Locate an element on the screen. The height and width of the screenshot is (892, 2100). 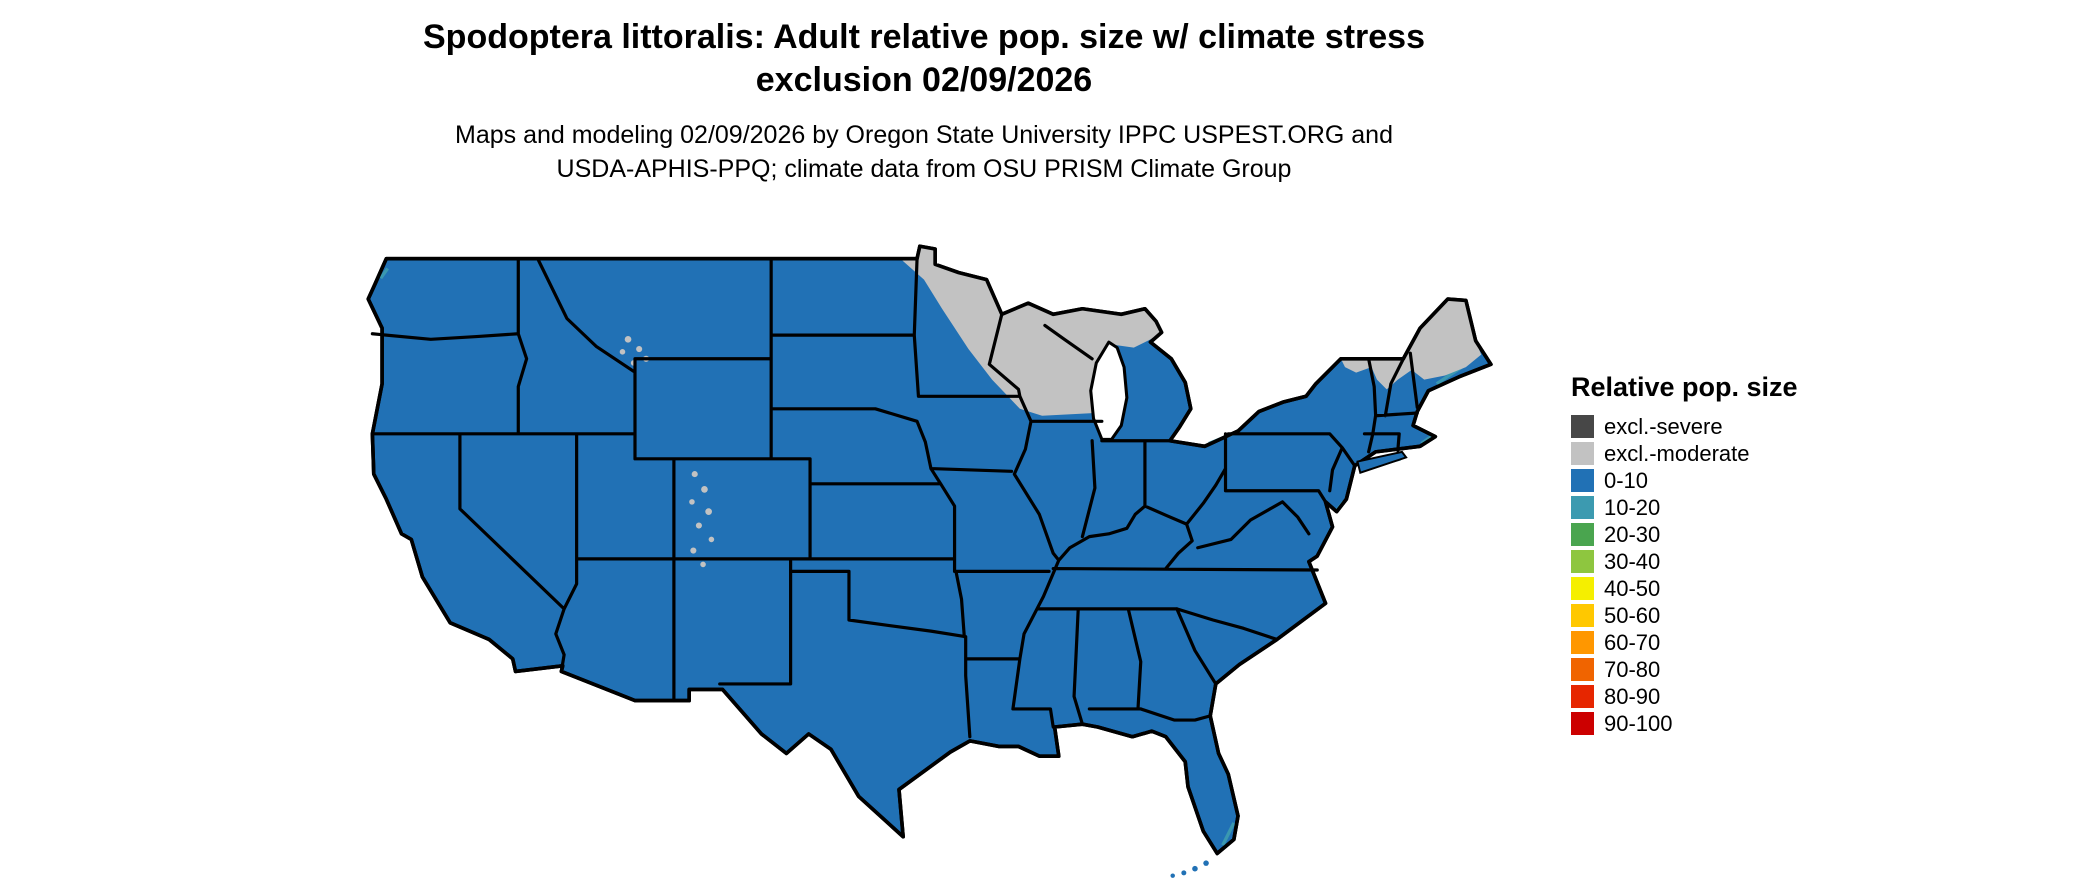
legend-item: 0-10 is located at coordinates (1684, 480).